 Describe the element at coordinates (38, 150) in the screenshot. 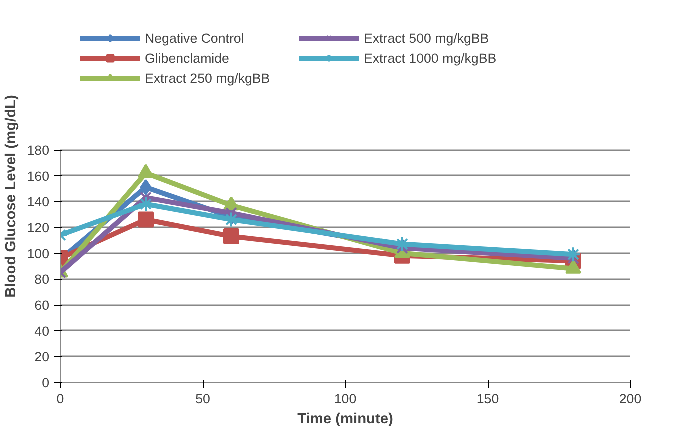

I see `y-tick-label: 180` at that location.